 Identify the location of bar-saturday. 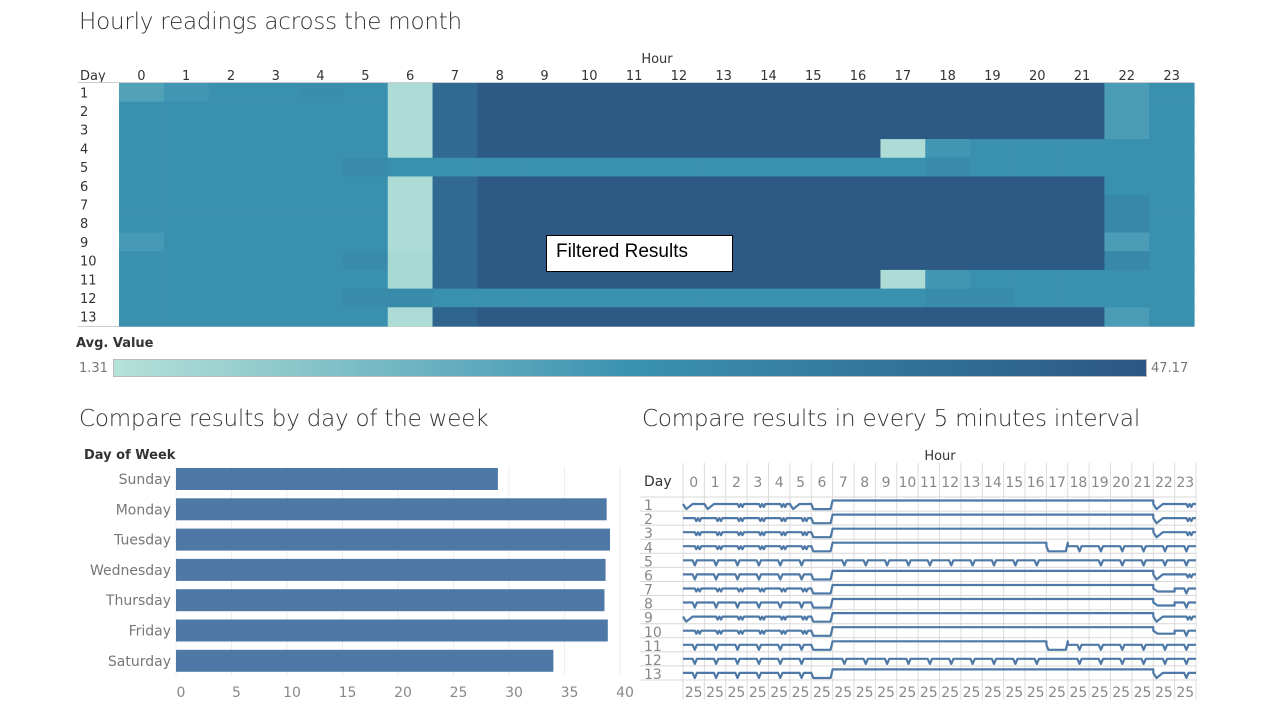
(365, 660).